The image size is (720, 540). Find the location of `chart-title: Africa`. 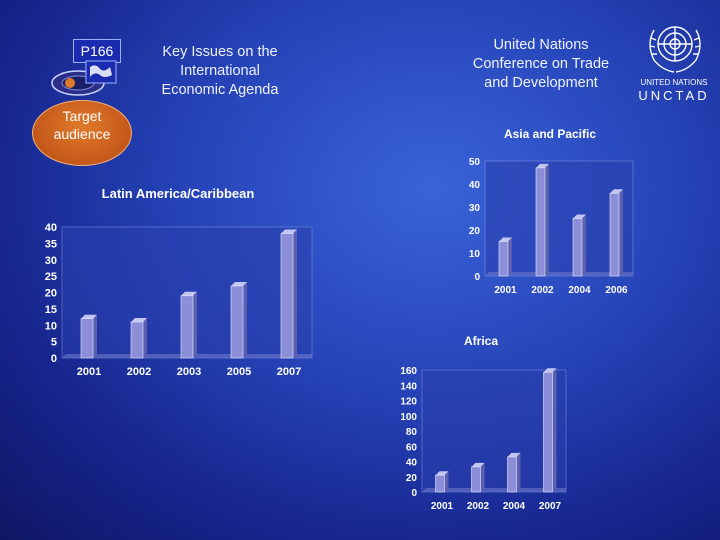

chart-title: Africa is located at coordinates (481, 341).